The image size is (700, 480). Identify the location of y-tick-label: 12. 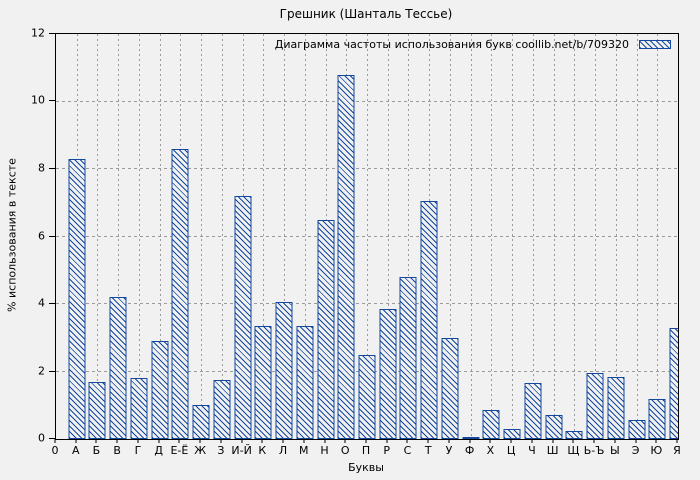
(38, 33).